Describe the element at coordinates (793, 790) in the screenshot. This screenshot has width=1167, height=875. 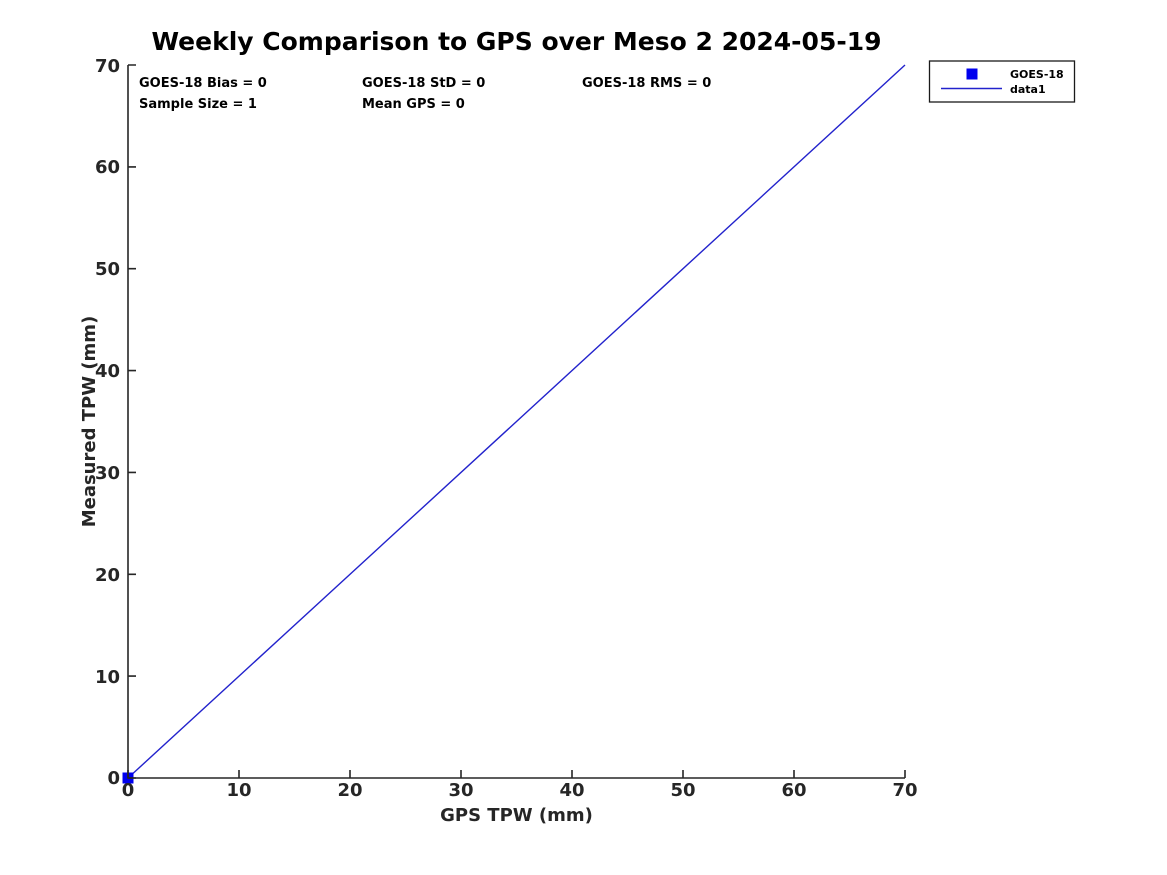
I see `x-tick-label: 60` at that location.